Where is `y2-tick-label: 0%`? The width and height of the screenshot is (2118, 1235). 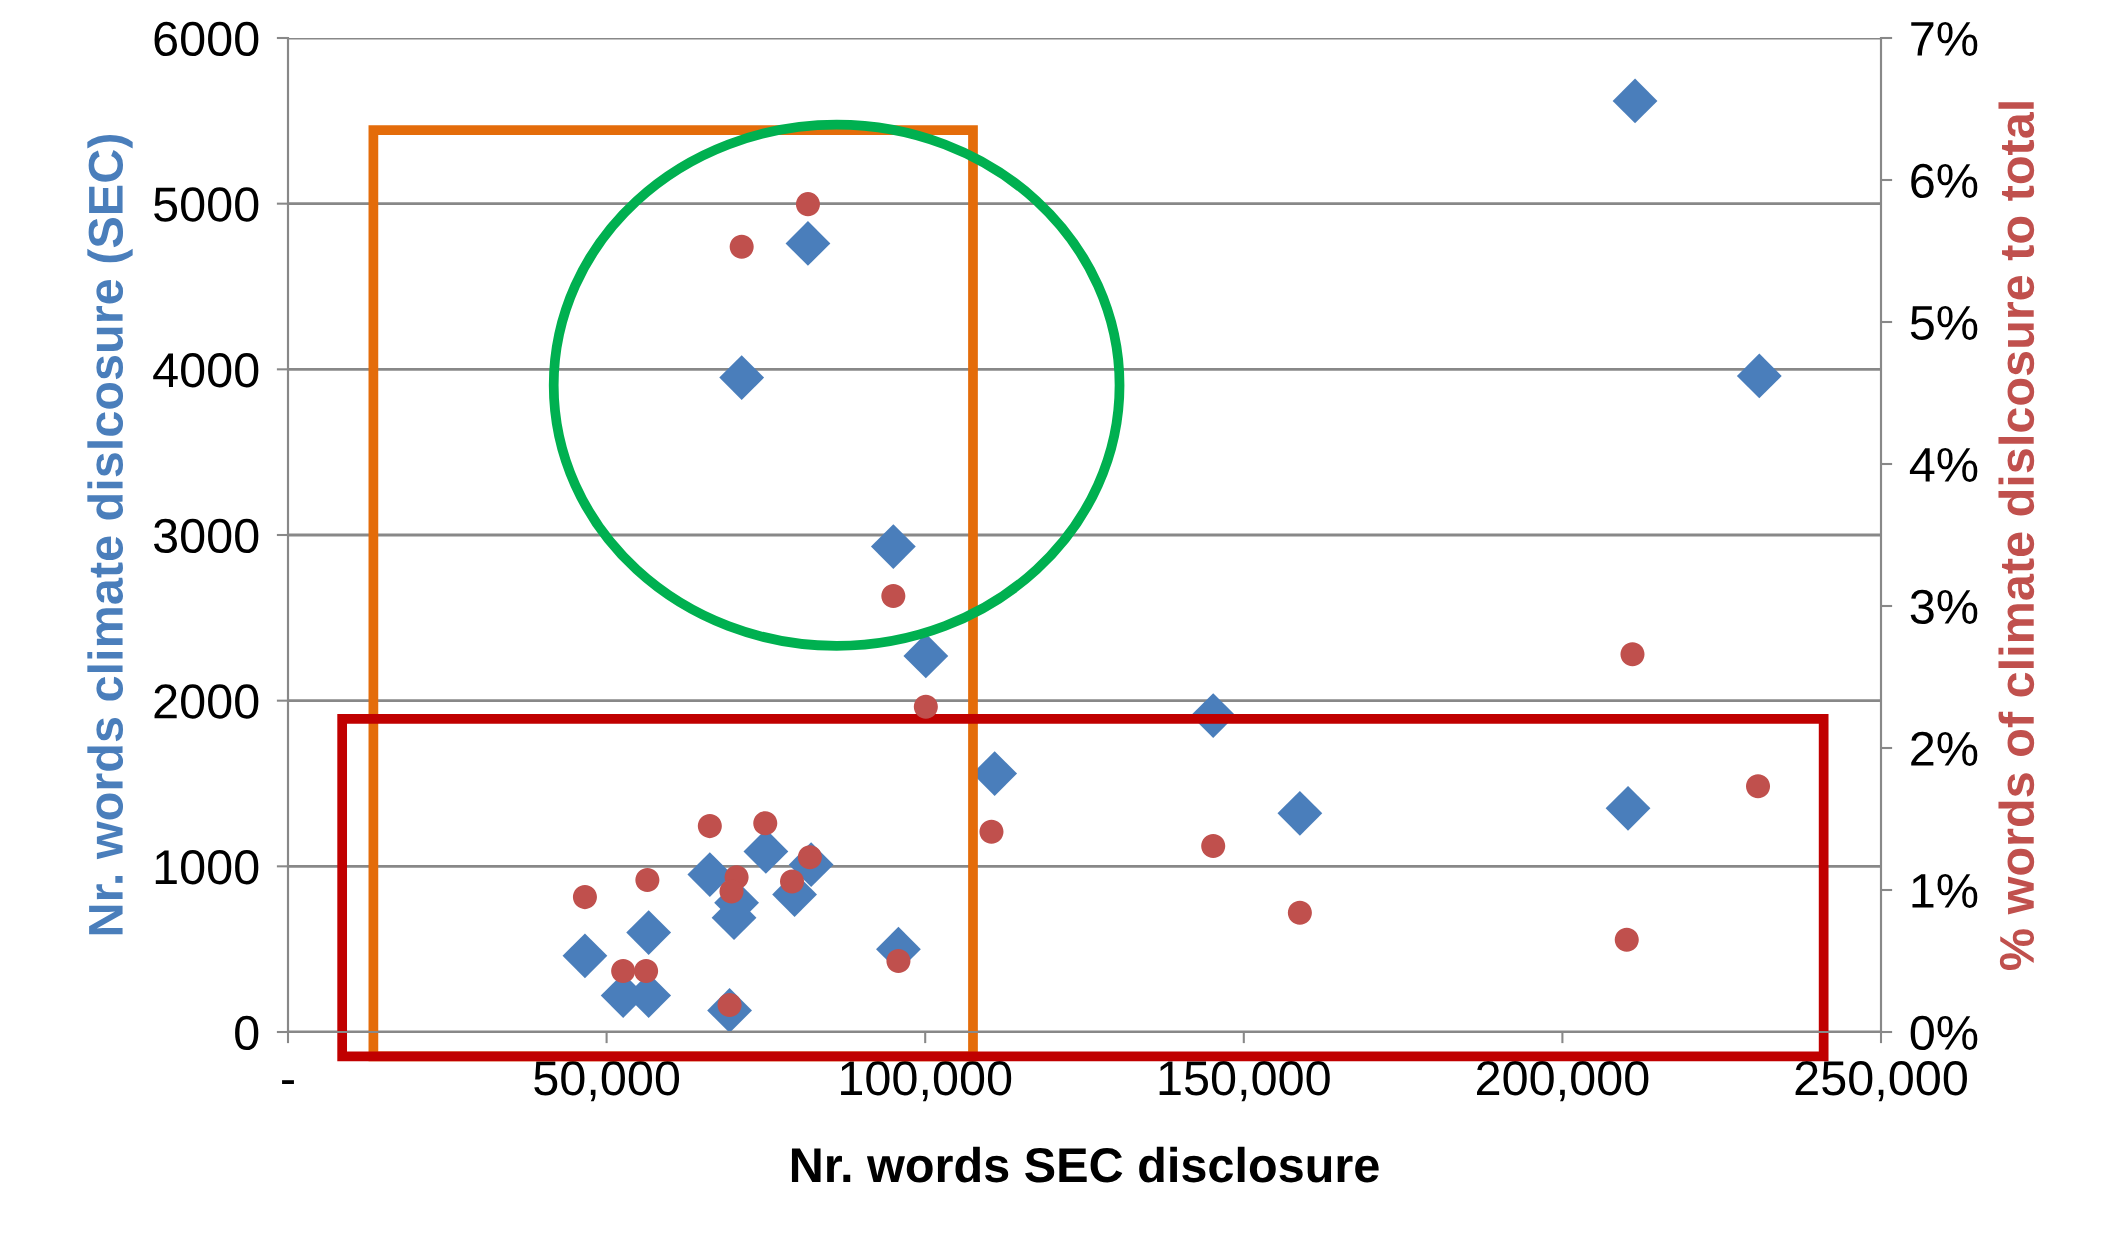 y2-tick-label: 0% is located at coordinates (1944, 1033).